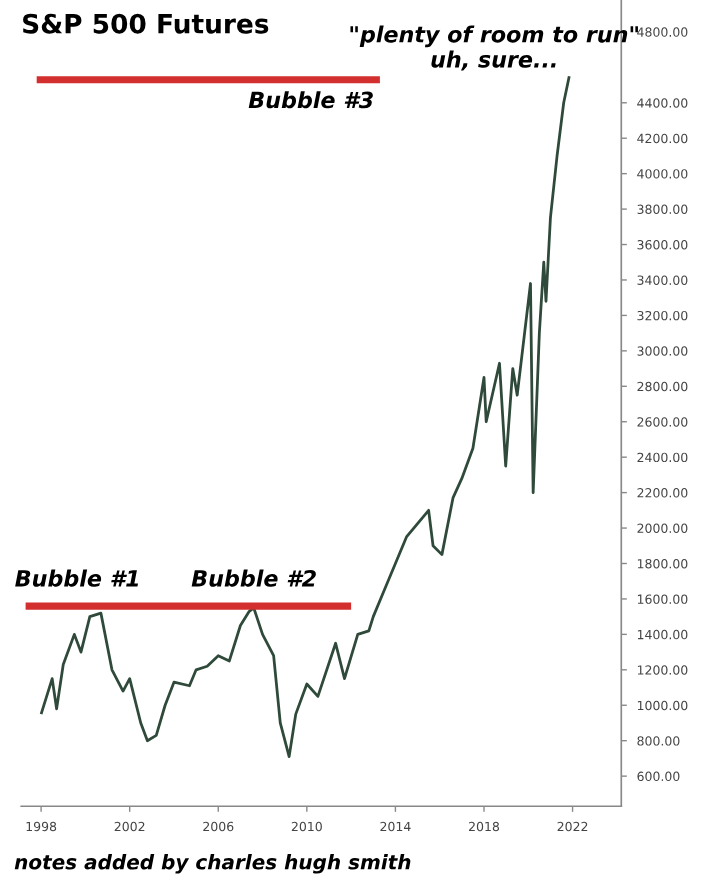 The image size is (706, 886). Describe the element at coordinates (77, 578) in the screenshot. I see `annotation: Bubble #1` at that location.